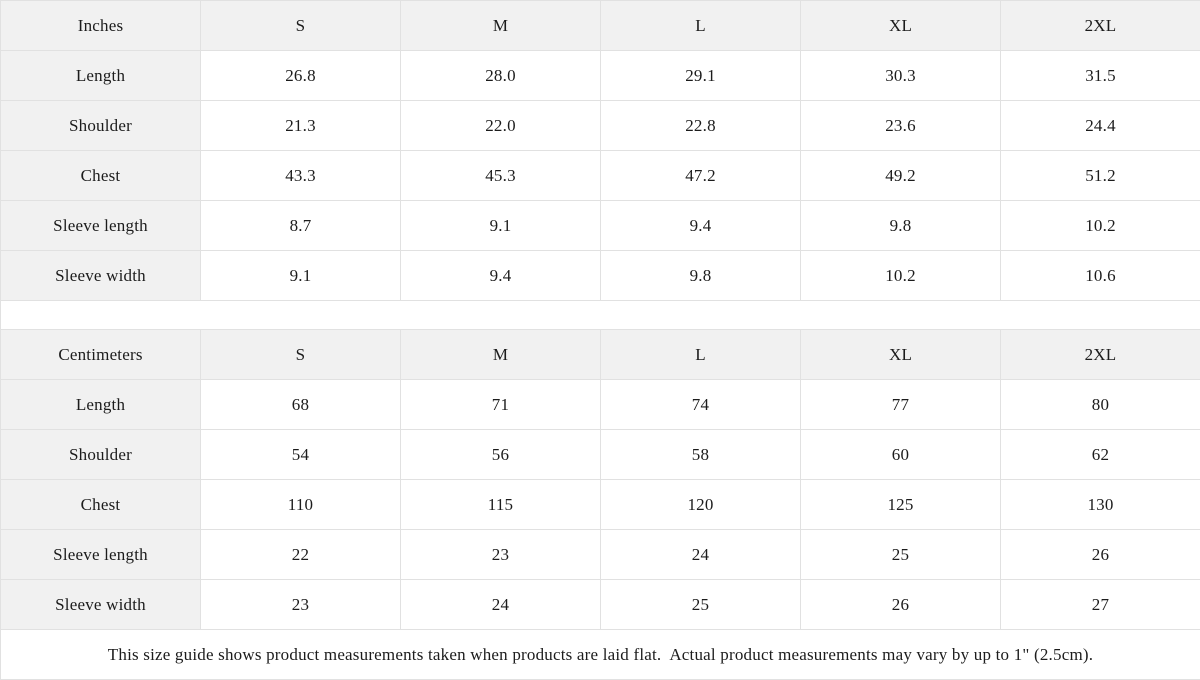  What do you see at coordinates (300, 554) in the screenshot?
I see `measurement-cell: 22` at bounding box center [300, 554].